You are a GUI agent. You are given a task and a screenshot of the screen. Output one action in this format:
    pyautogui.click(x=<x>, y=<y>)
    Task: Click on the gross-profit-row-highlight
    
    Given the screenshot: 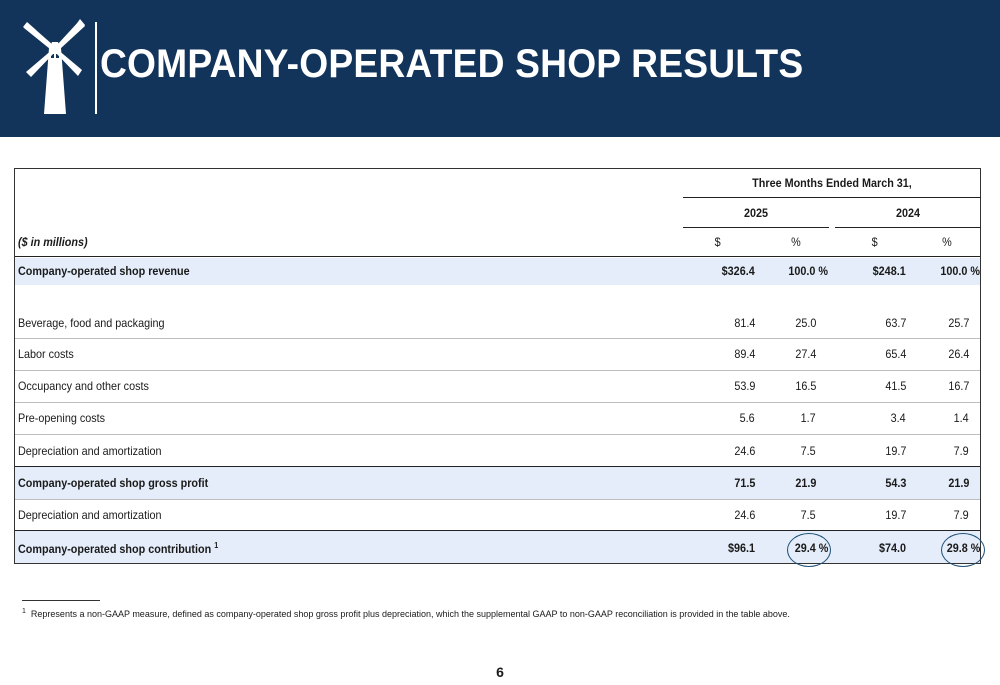 What is the action you would take?
    pyautogui.click(x=497, y=483)
    